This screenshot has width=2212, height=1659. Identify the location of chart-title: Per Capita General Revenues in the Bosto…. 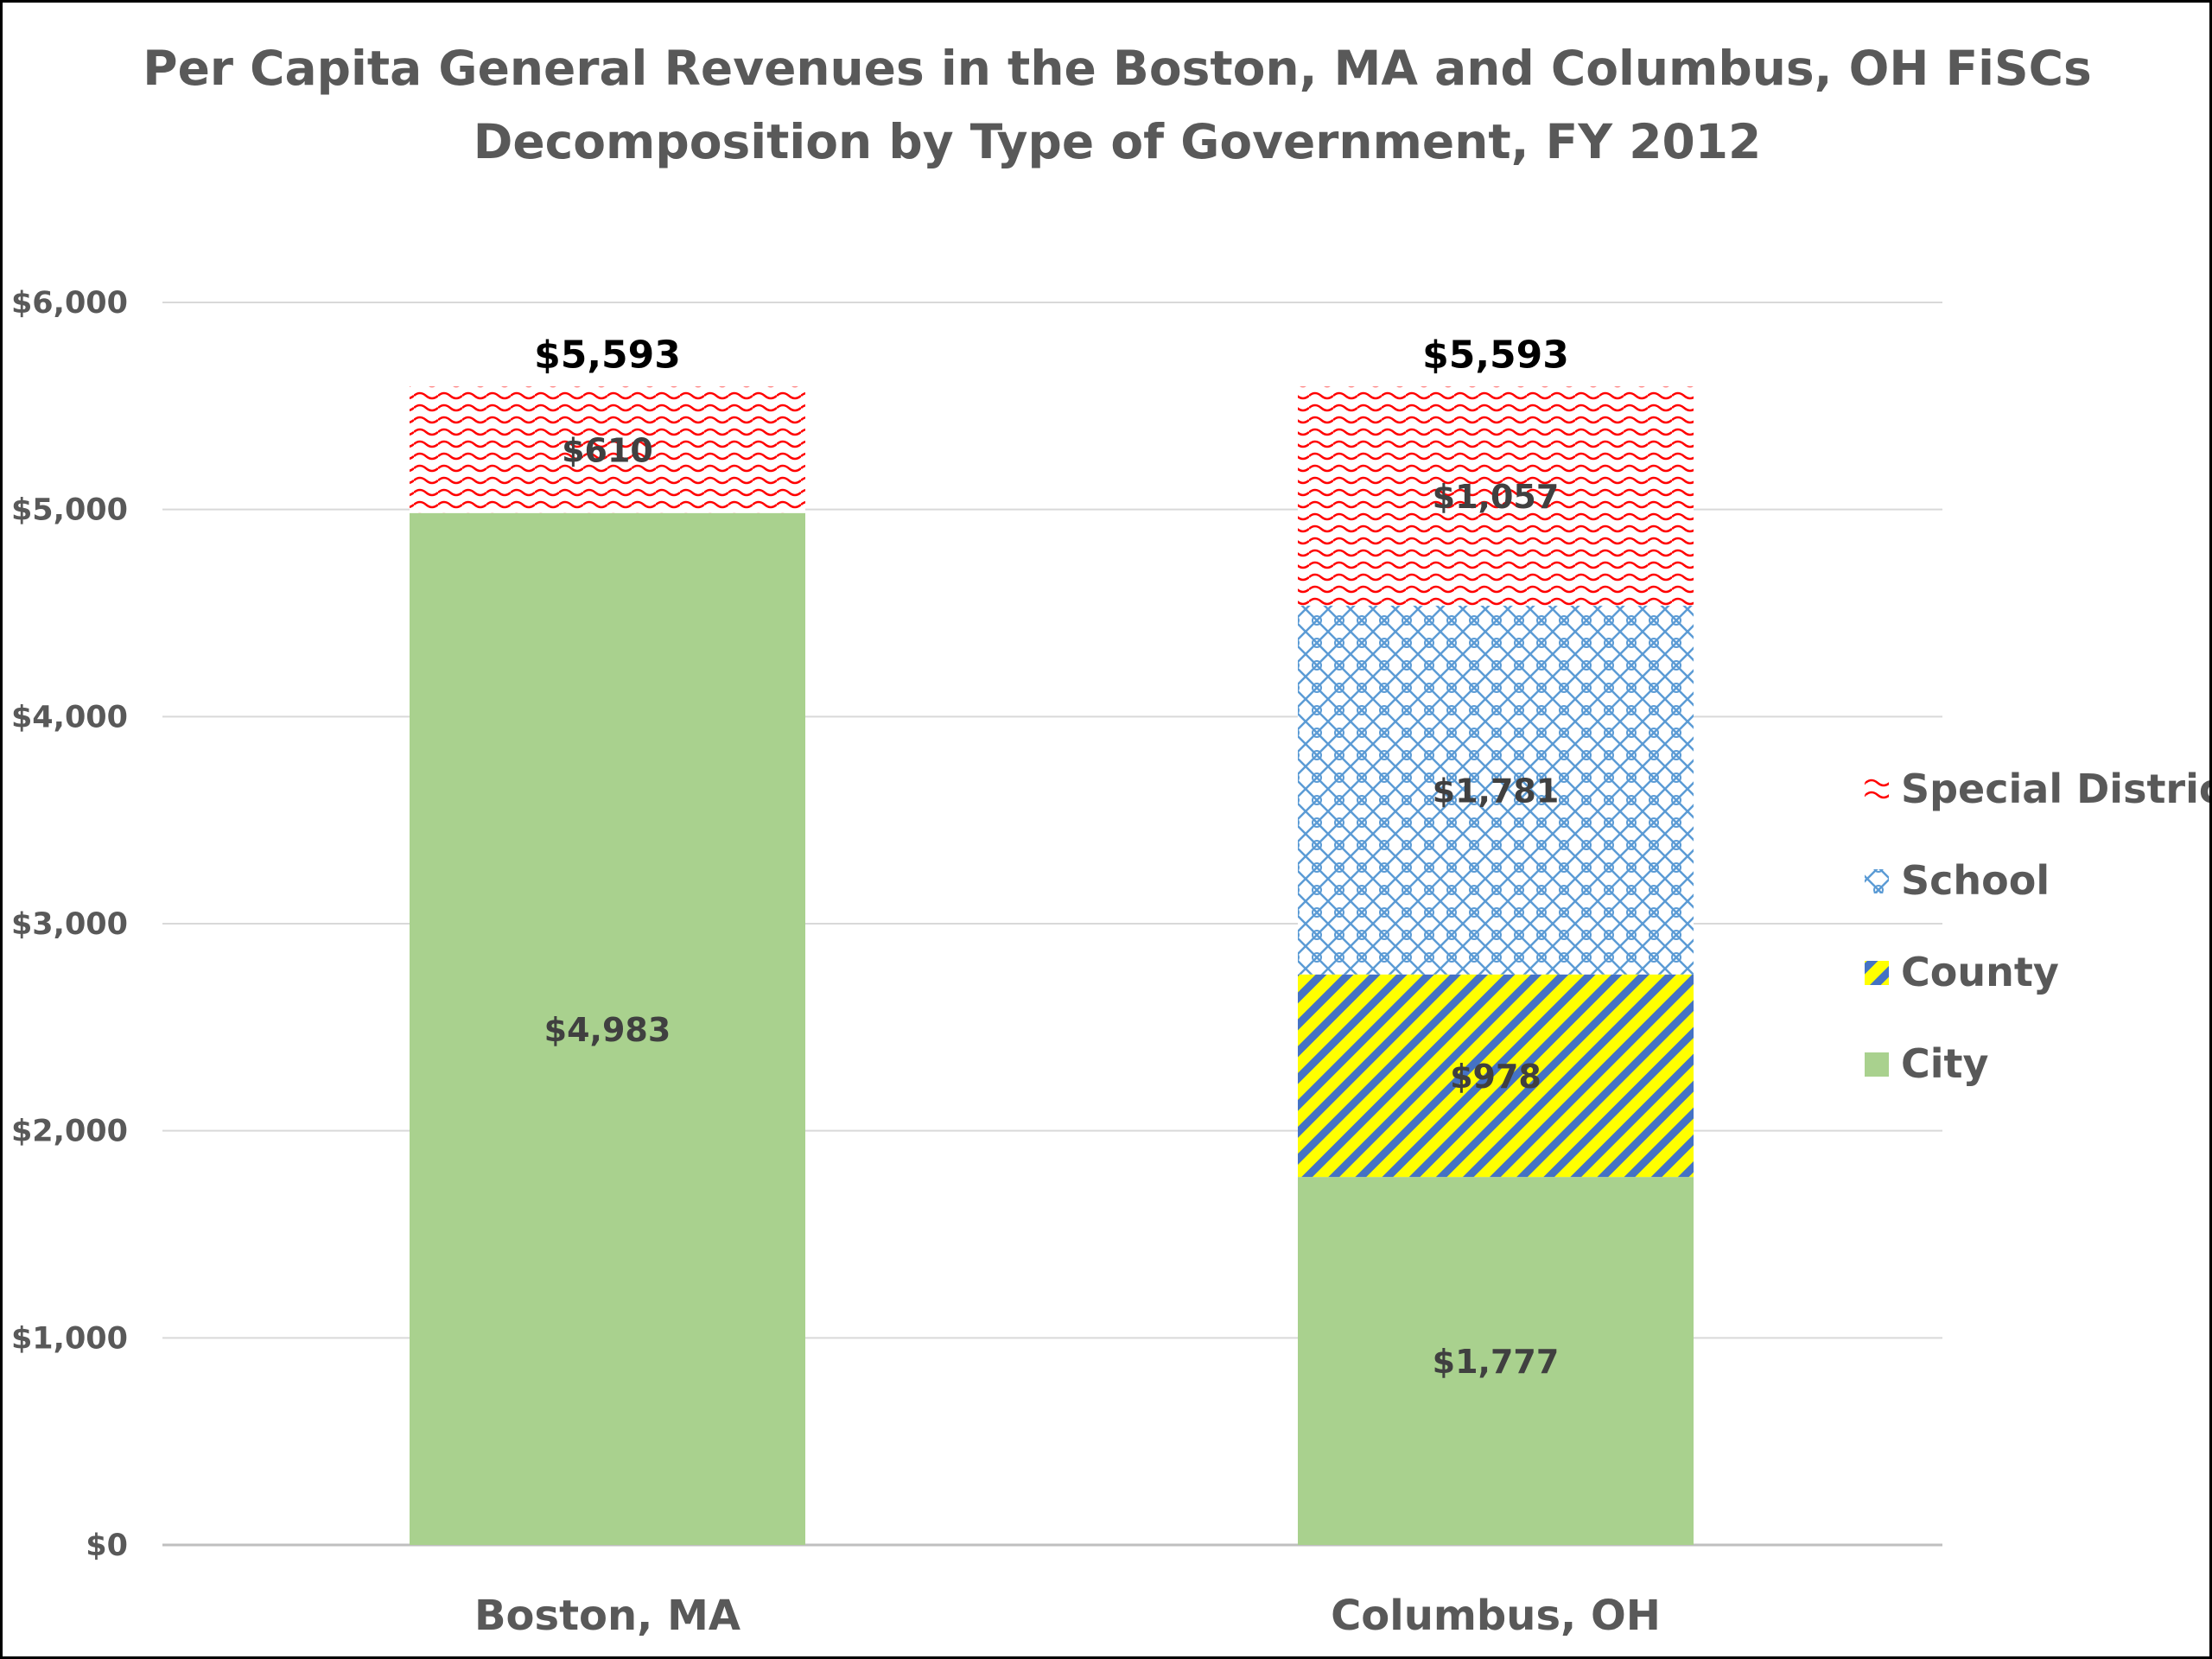
(1117, 68).